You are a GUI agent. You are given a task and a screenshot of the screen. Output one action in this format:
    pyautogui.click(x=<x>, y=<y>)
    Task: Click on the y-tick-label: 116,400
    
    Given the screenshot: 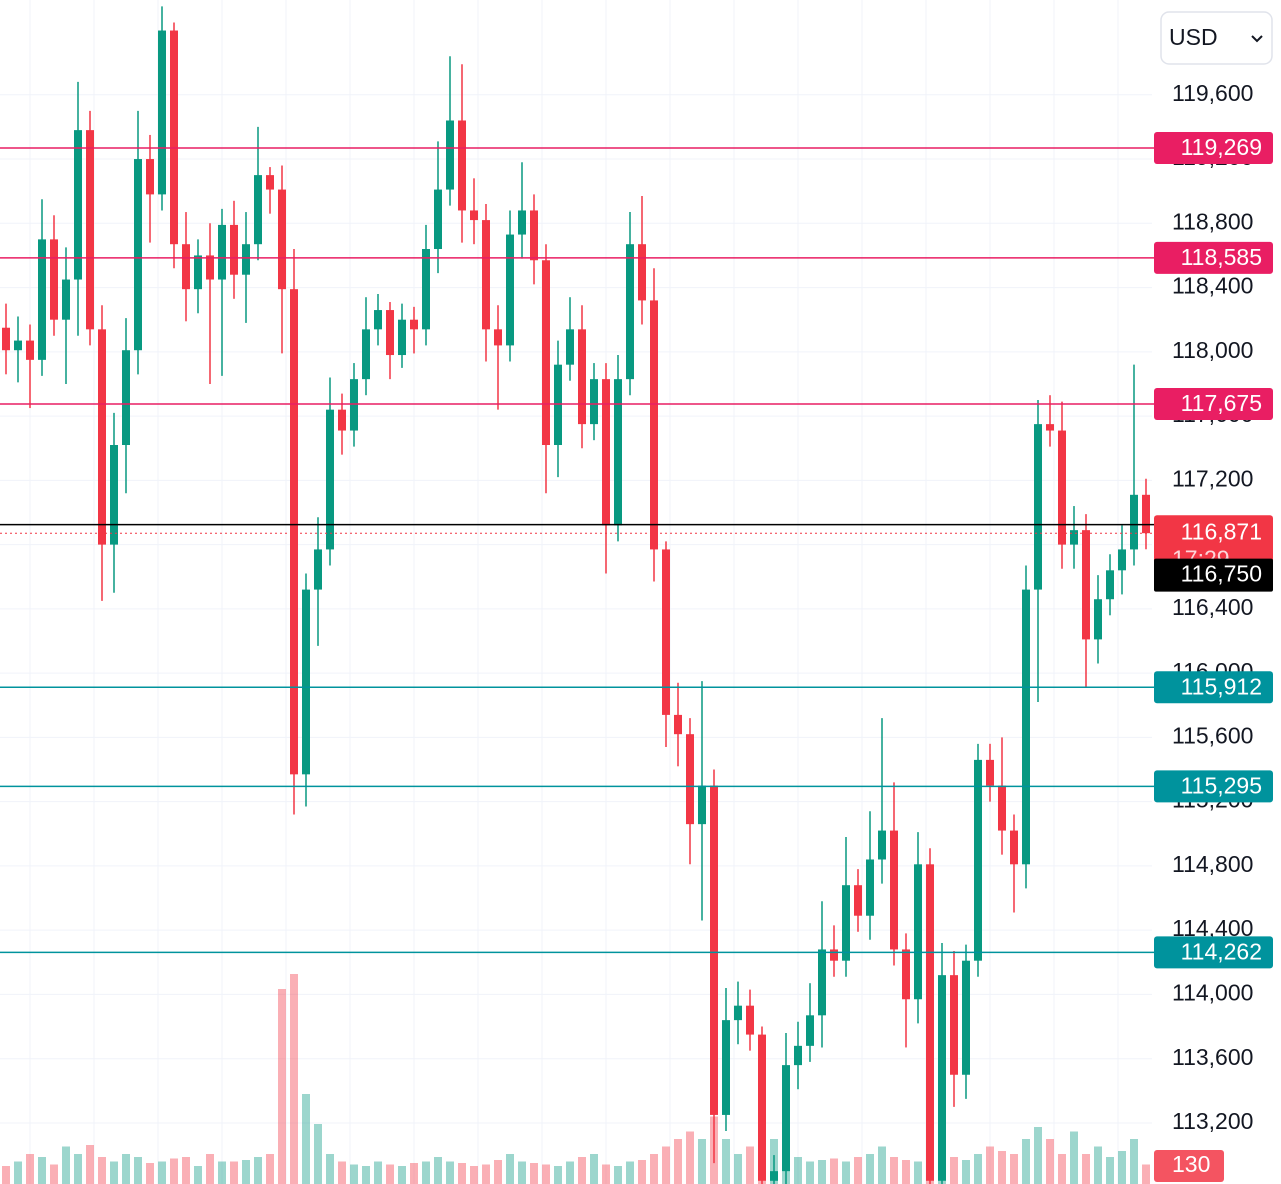 What is the action you would take?
    pyautogui.click(x=1212, y=607)
    